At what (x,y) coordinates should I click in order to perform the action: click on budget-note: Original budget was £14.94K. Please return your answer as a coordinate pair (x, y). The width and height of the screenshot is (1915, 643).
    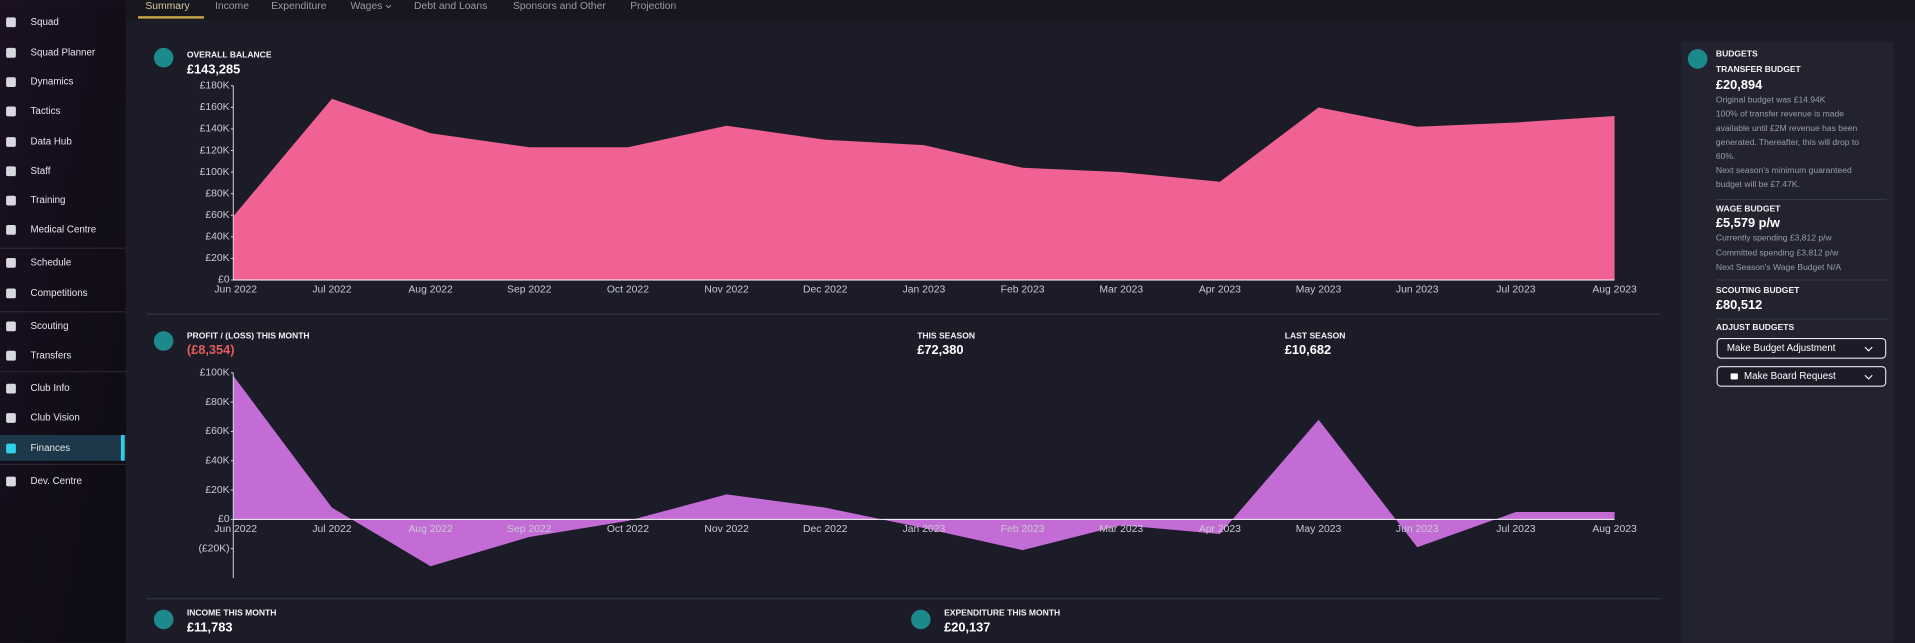
    Looking at the image, I should click on (1771, 100).